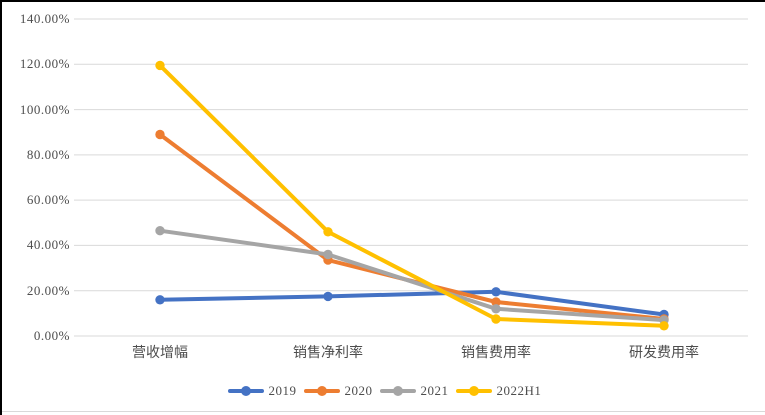  What do you see at coordinates (44, 18) in the screenshot?
I see `y-tick-label: 140.00%` at bounding box center [44, 18].